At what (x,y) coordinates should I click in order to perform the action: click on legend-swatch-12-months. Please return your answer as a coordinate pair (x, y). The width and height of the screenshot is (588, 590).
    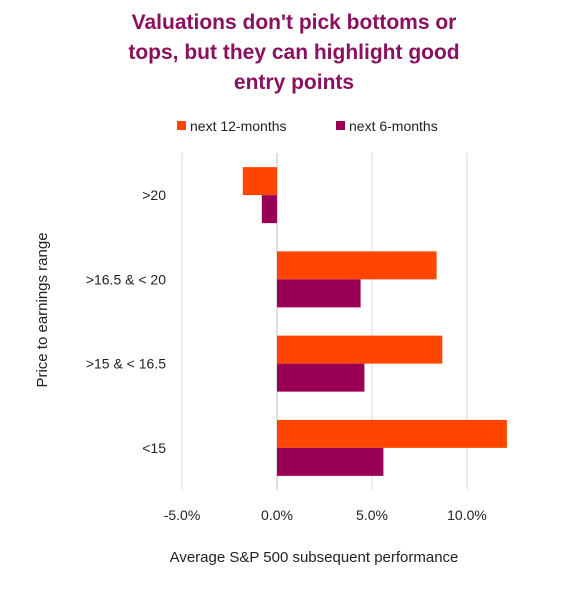
    Looking at the image, I should click on (181, 125).